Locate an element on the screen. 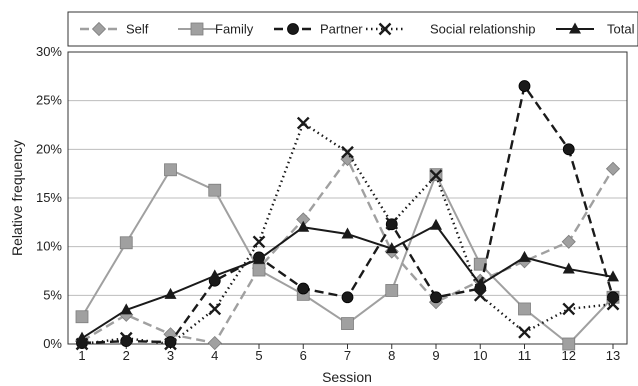  x-tick-label: 2 is located at coordinates (126, 355).